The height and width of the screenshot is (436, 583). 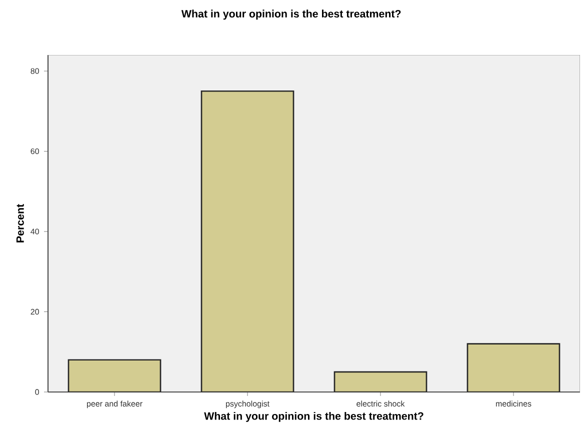 I want to click on y-tick-label: 0, so click(x=37, y=392).